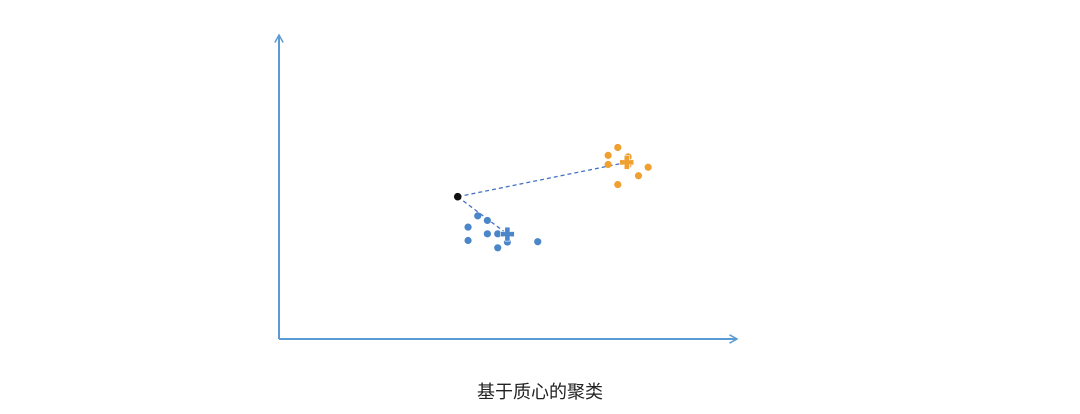 The width and height of the screenshot is (1080, 414). What do you see at coordinates (542, 179) in the screenshot?
I see `link-to-orange-centroid` at bounding box center [542, 179].